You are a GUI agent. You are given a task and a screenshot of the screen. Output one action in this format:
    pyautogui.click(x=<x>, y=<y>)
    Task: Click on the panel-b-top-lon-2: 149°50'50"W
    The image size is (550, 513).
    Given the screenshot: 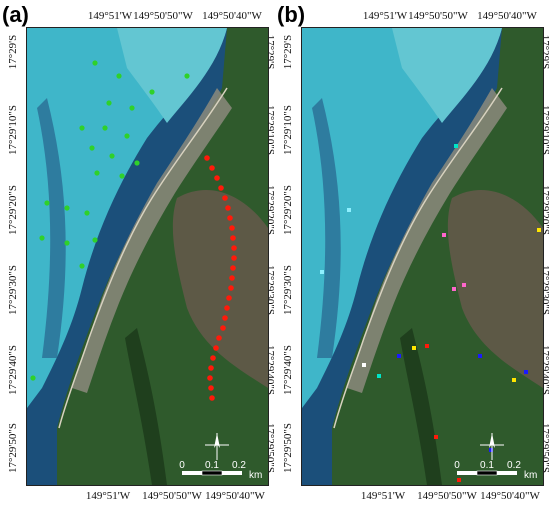 What is the action you would take?
    pyautogui.click(x=438, y=16)
    